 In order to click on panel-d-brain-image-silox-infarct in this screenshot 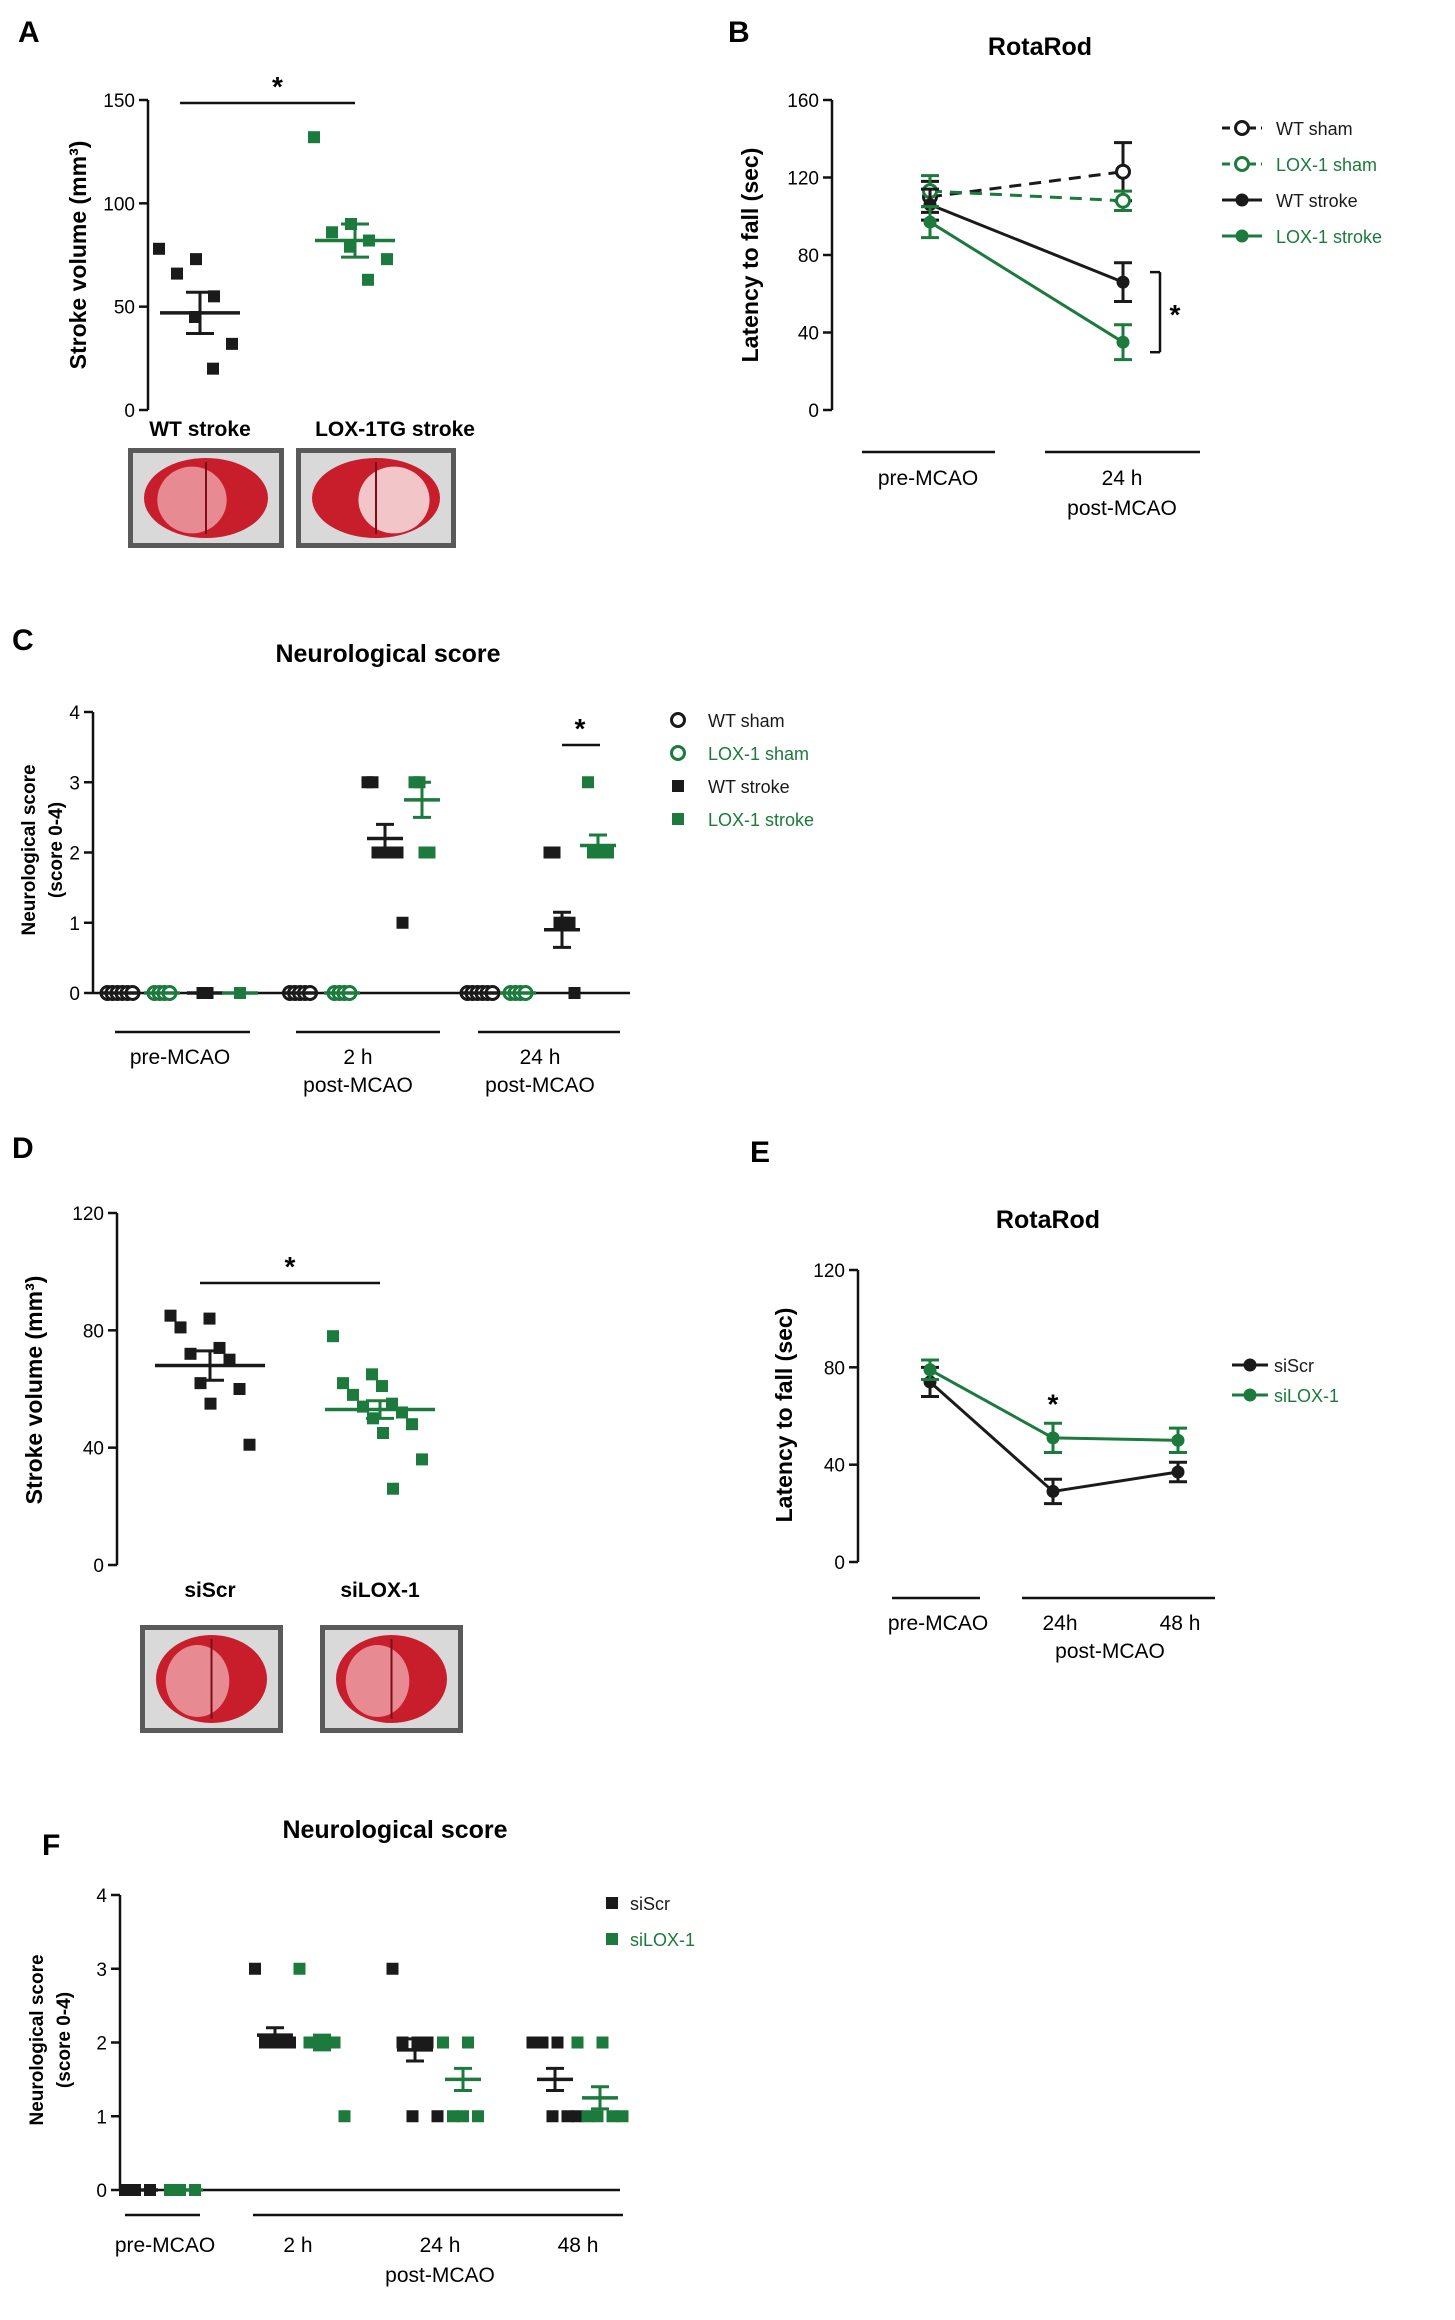, I will do `click(377, 1681)`.